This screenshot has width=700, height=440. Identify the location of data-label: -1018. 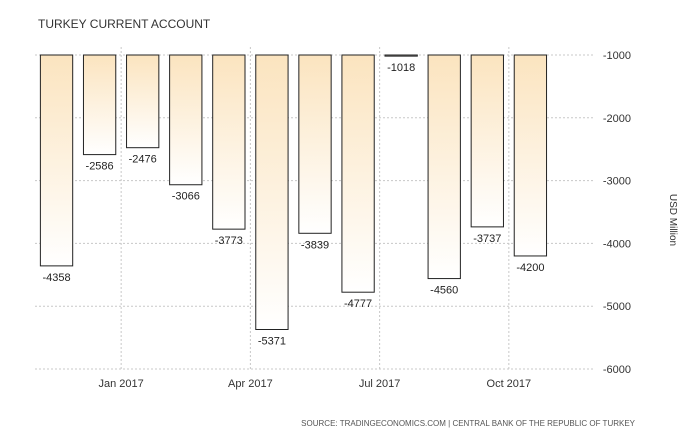
(401, 68).